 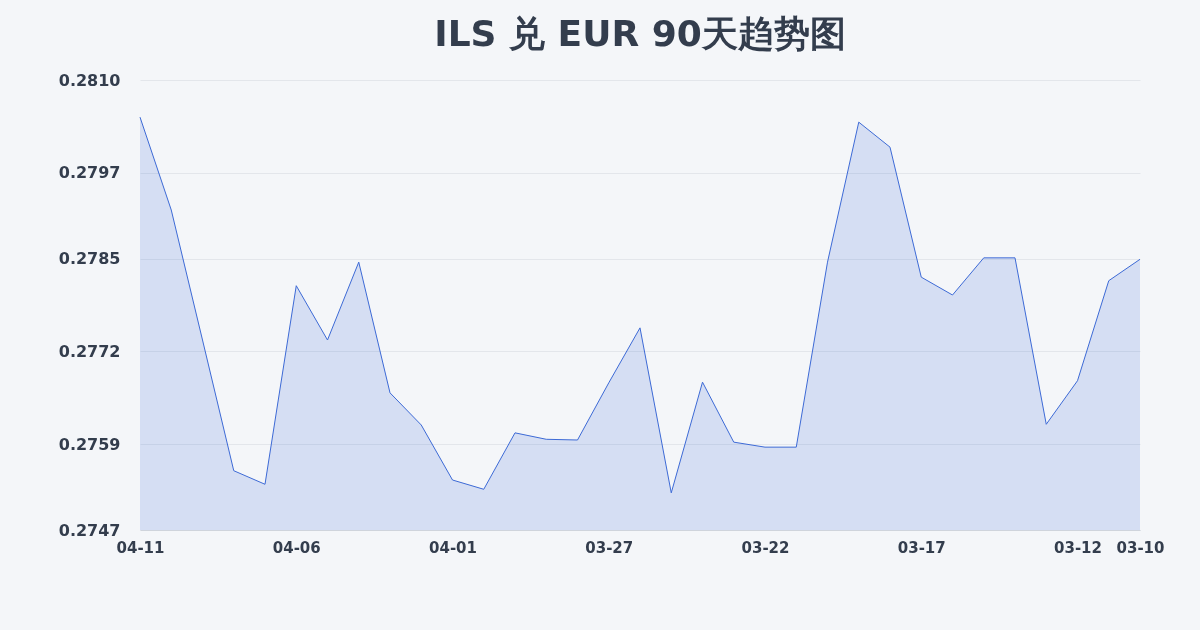 I want to click on x-tick-label: 03-27, so click(x=609, y=547).